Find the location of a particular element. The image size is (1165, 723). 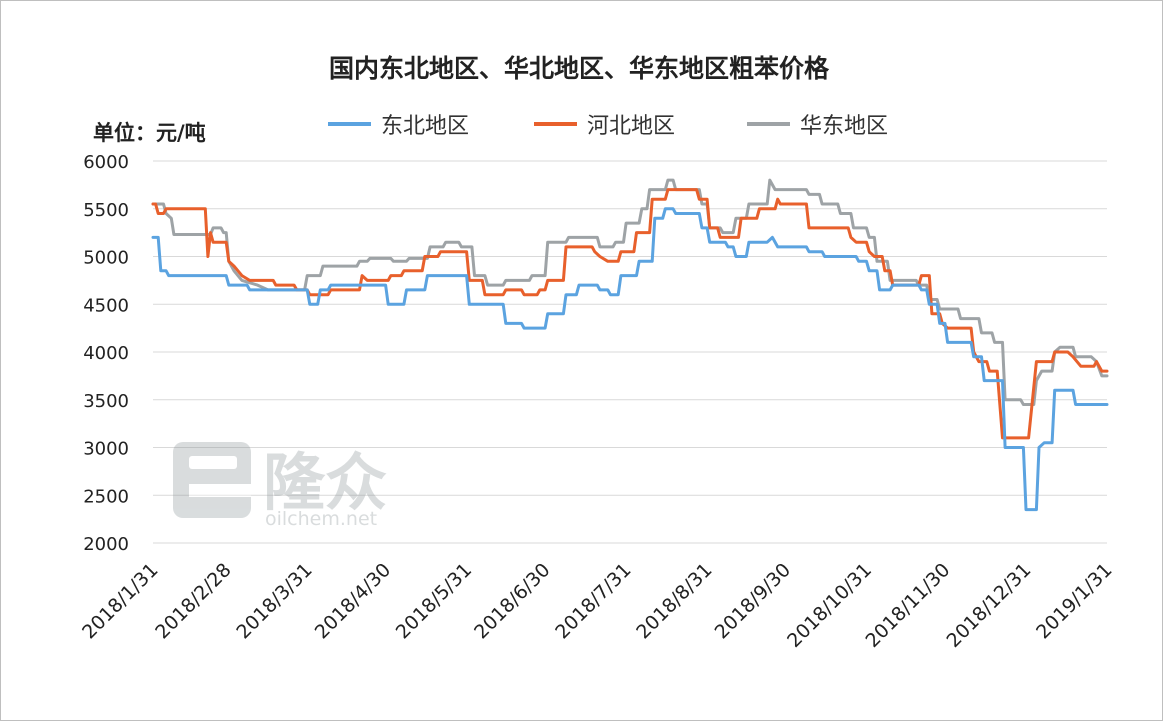

x-tick-label: 2018/6/30 is located at coordinates (512, 601).